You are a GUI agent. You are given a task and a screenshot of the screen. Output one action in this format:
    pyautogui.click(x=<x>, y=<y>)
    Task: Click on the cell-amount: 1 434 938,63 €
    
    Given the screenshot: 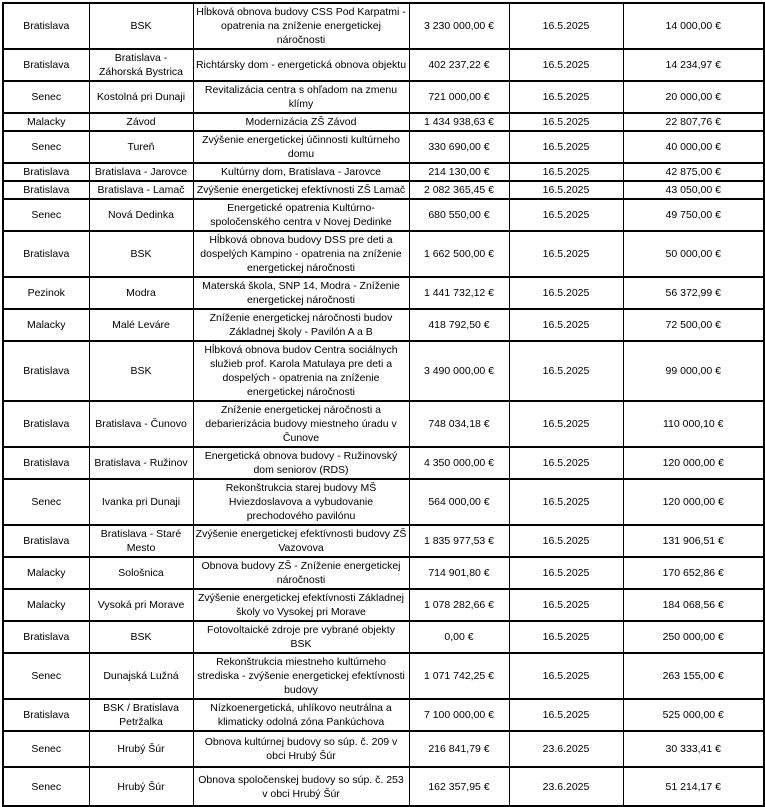 What is the action you would take?
    pyautogui.click(x=459, y=122)
    